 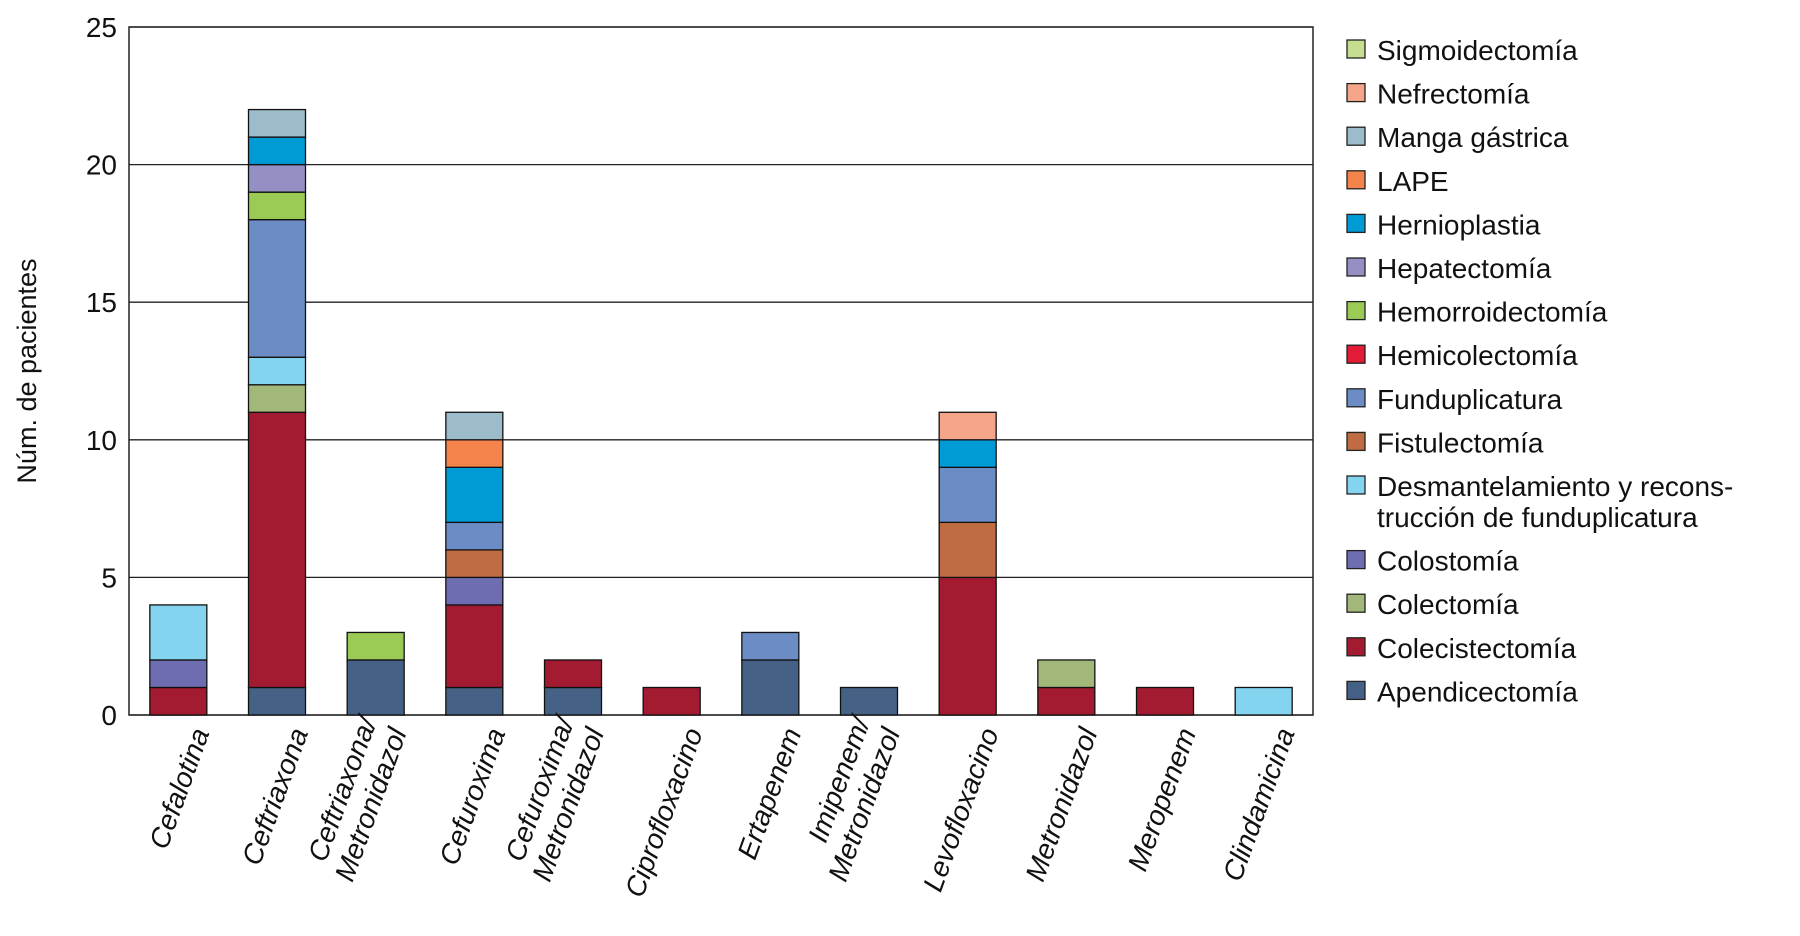 What do you see at coordinates (472, 796) in the screenshot?
I see `x-tick-label: Cefuroxima` at bounding box center [472, 796].